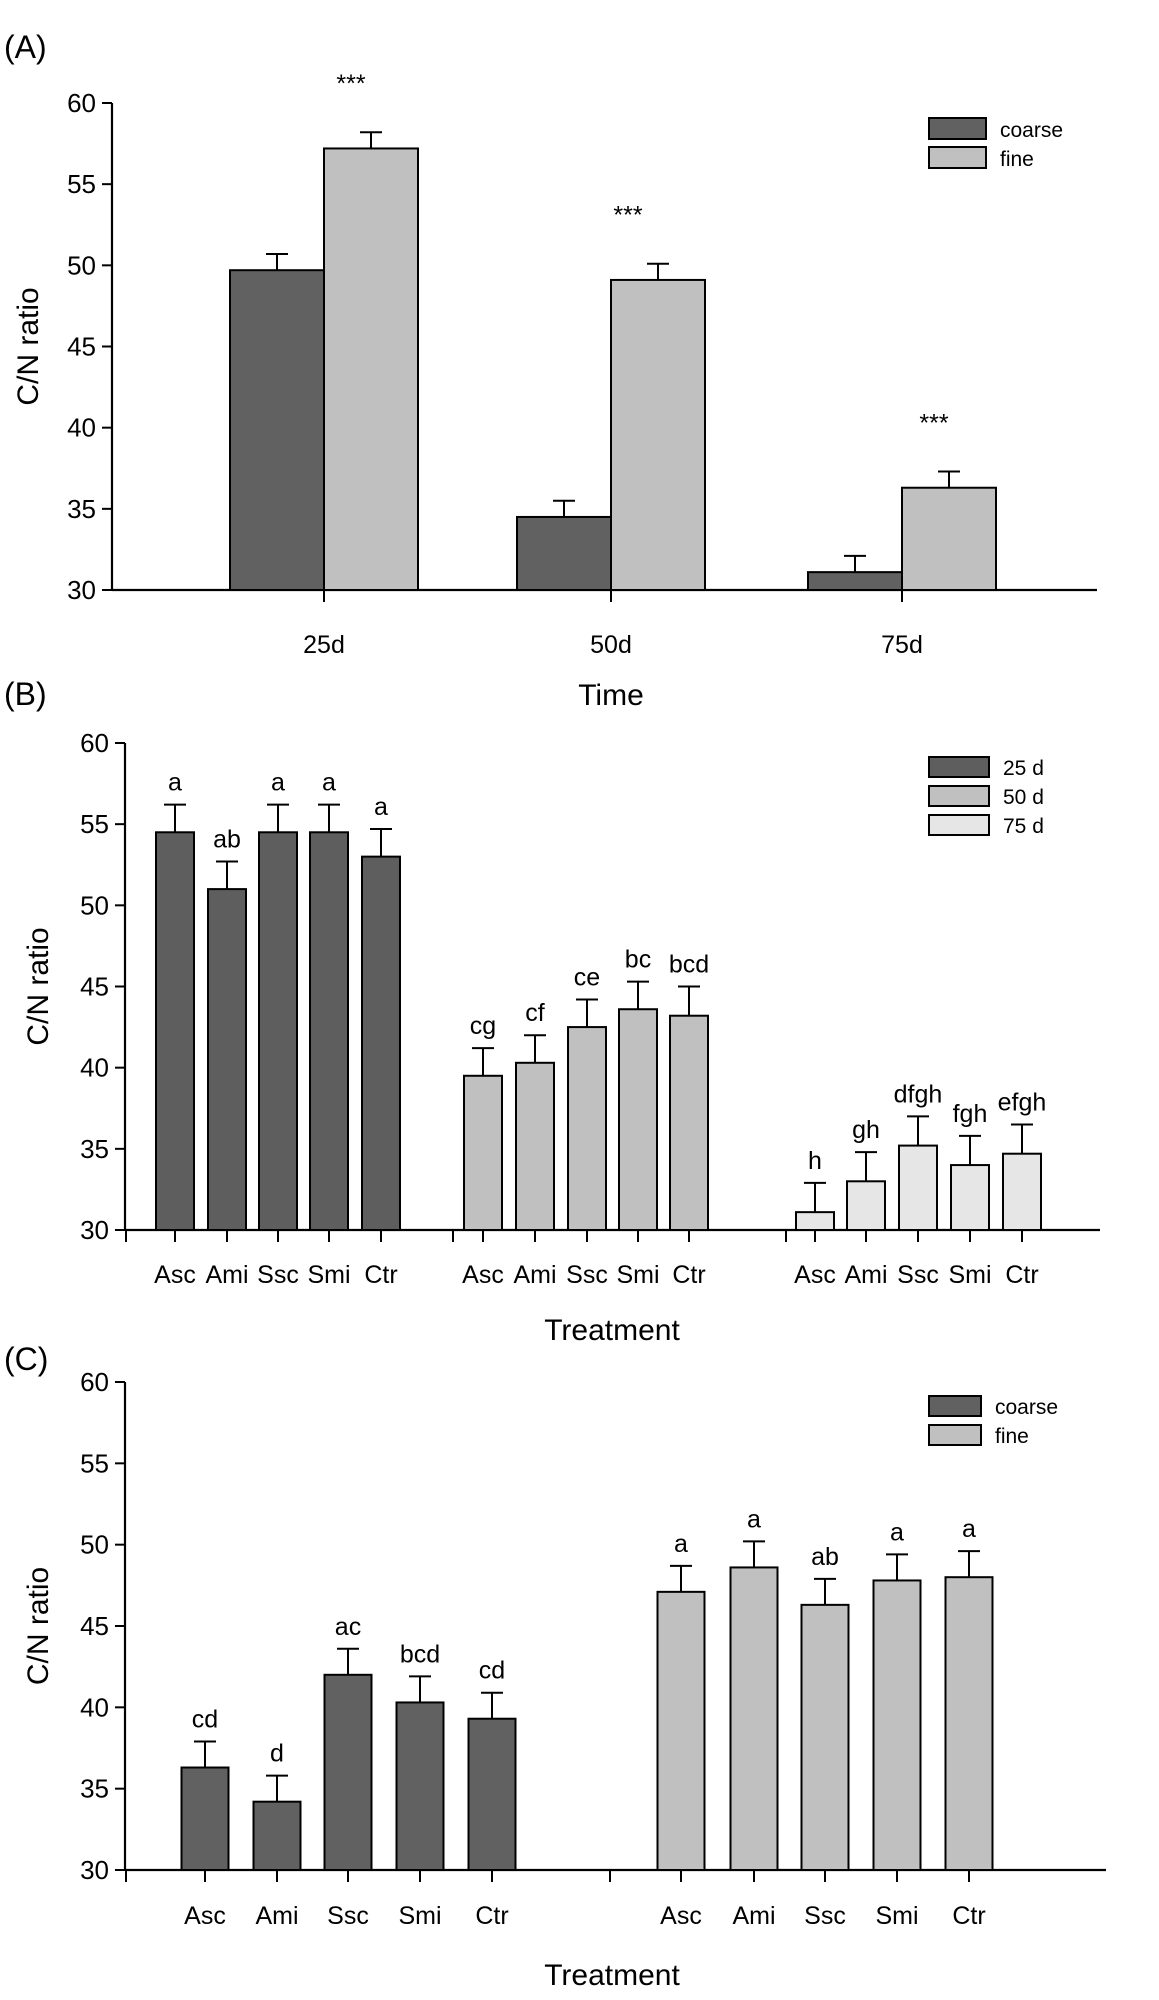 This screenshot has height=2000, width=1159. What do you see at coordinates (815, 1221) in the screenshot?
I see `bar-75d-Asc` at bounding box center [815, 1221].